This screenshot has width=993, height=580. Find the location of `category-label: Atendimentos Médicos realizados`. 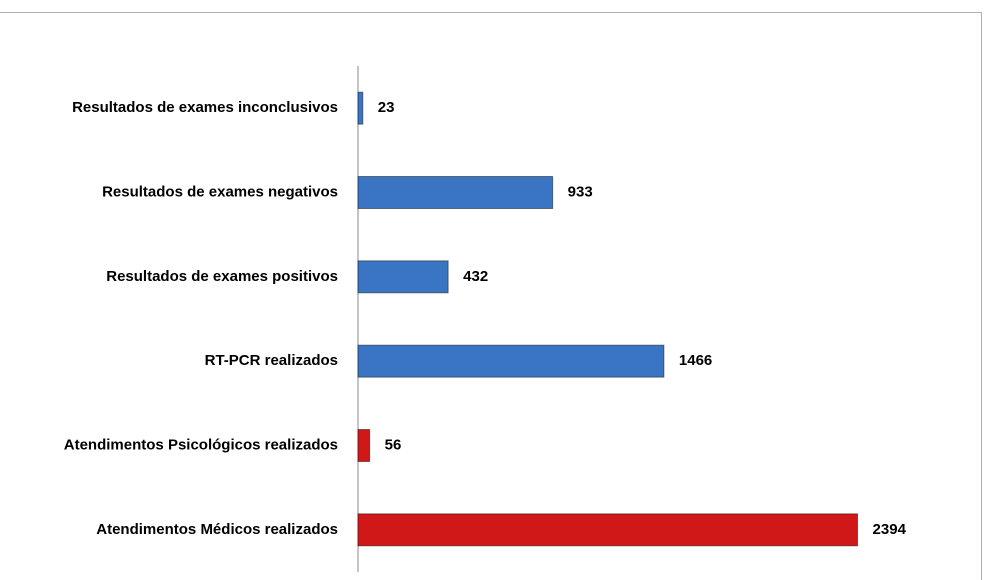

category-label: Atendimentos Médicos realizados is located at coordinates (217, 529).